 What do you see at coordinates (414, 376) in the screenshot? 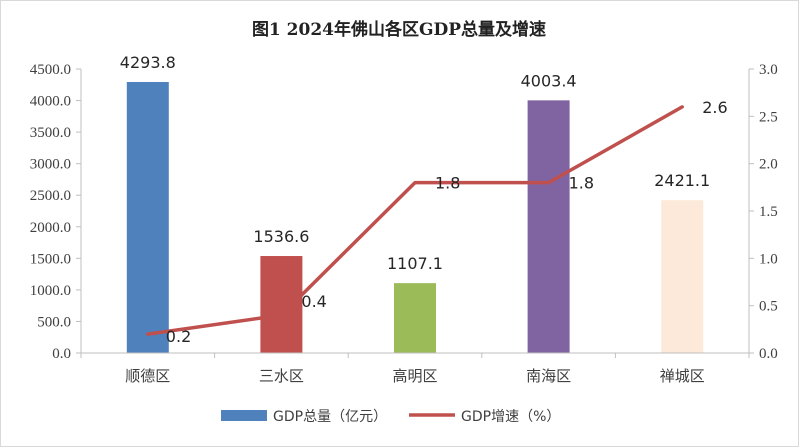
I see `category-label: 高明区` at bounding box center [414, 376].